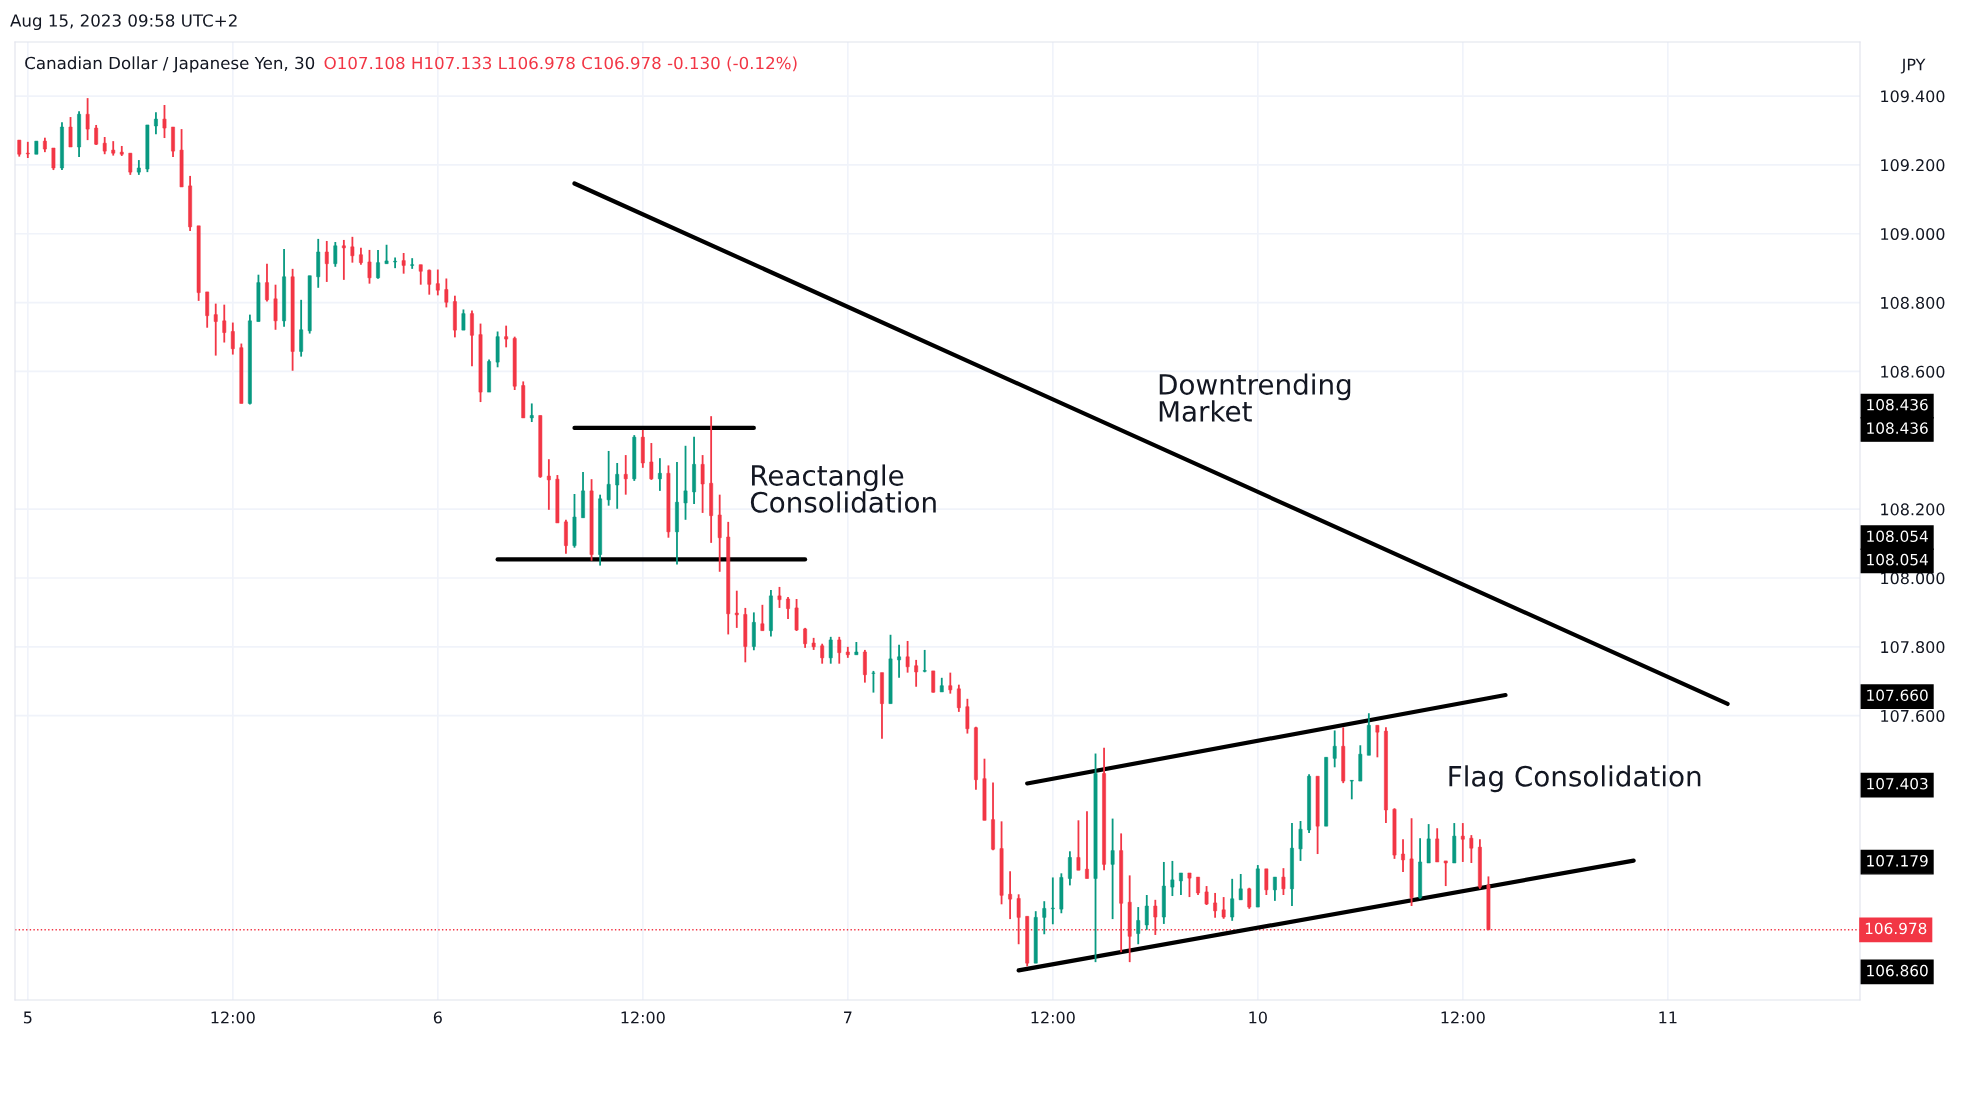  What do you see at coordinates (1255, 397) in the screenshot?
I see `annotation: Downtrending Market` at bounding box center [1255, 397].